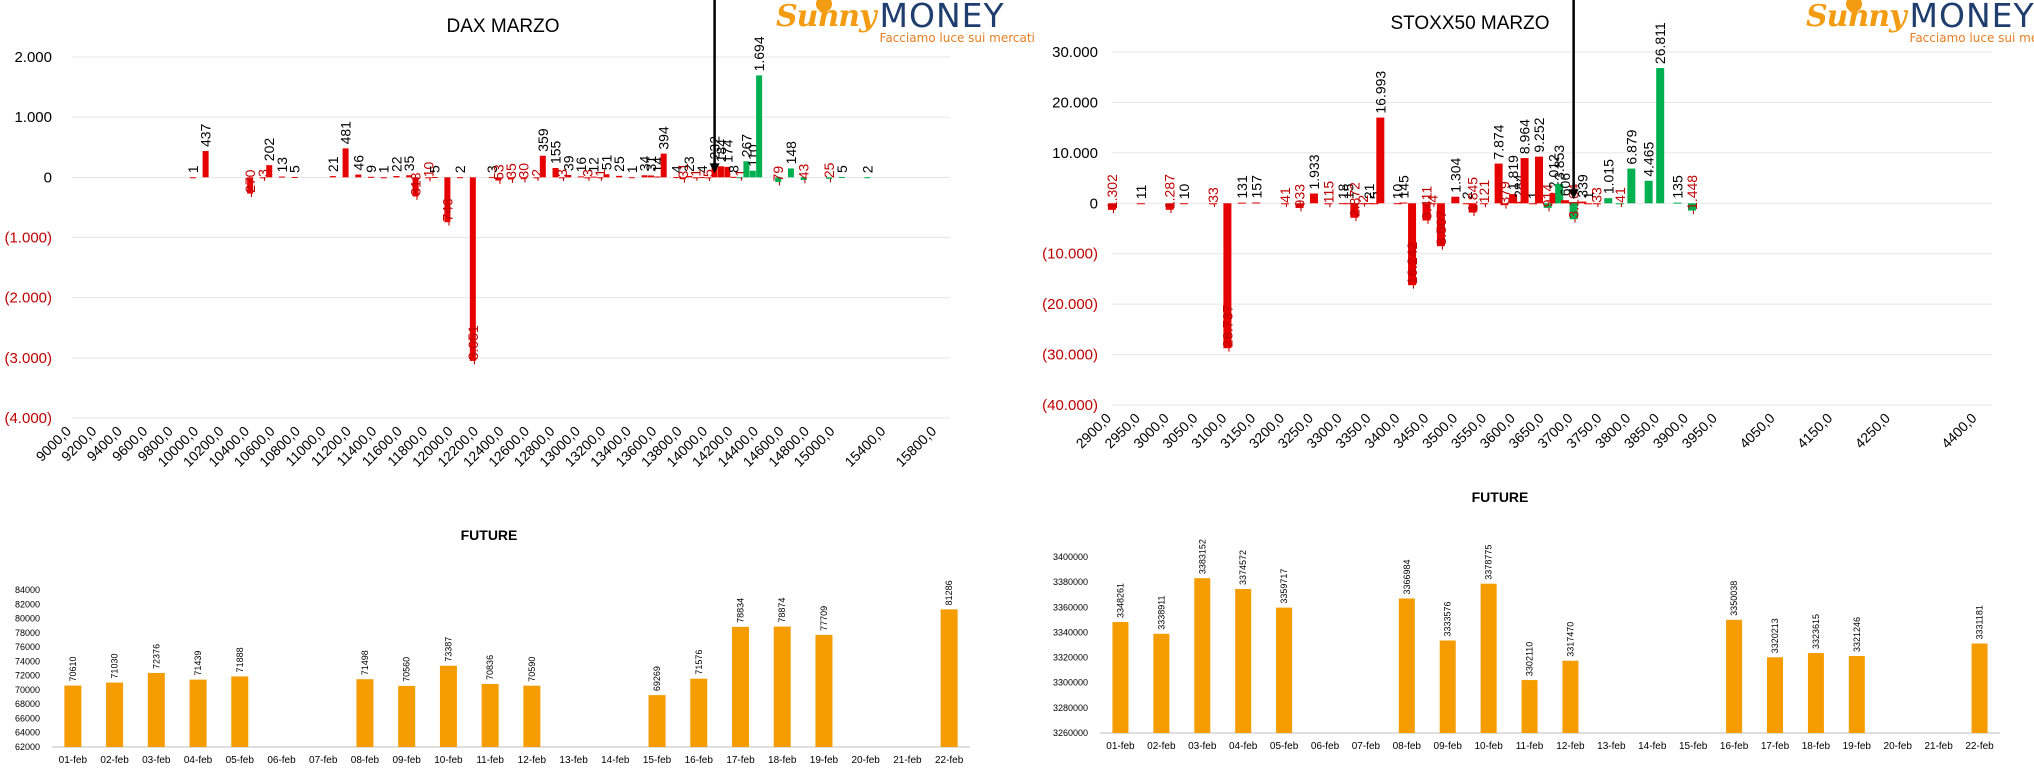 The image size is (2034, 778). Describe the element at coordinates (1407, 576) in the screenshot. I see `data-label: 3366984` at that location.